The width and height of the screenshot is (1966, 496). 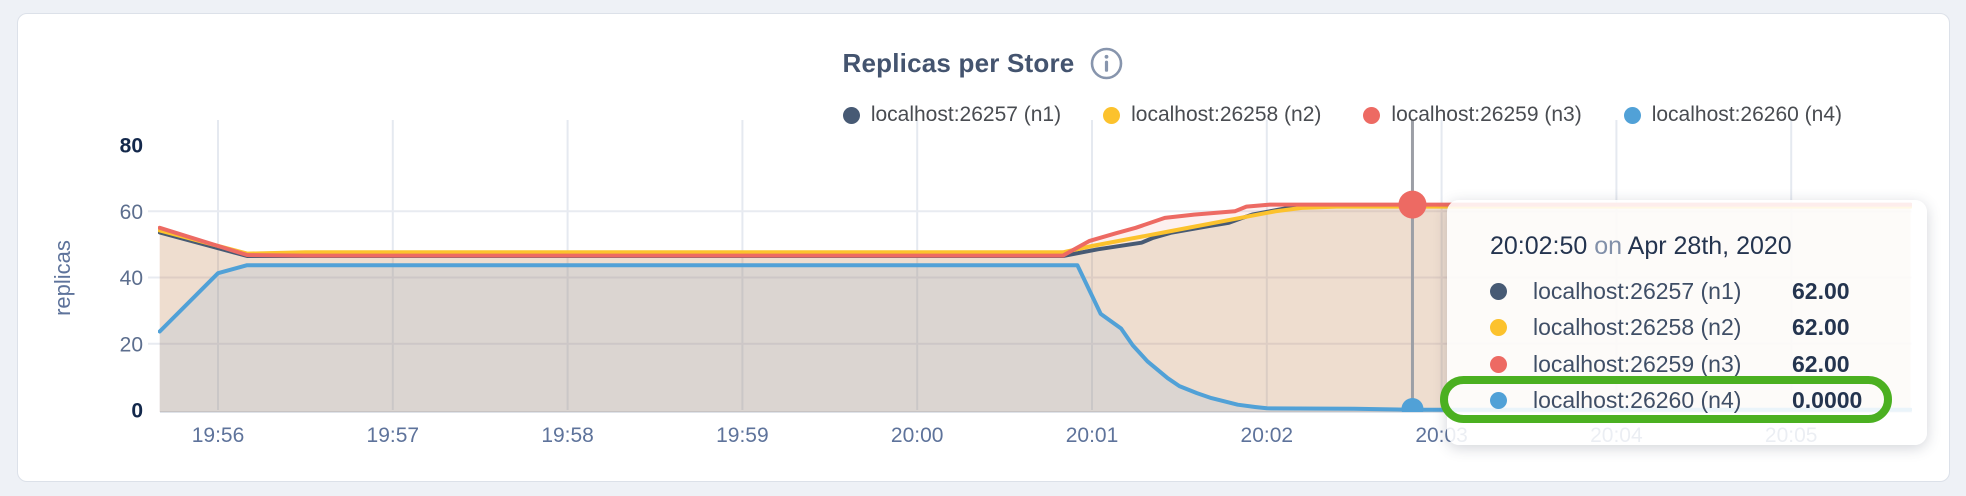 What do you see at coordinates (131, 344) in the screenshot?
I see `y-axis-label: 20` at bounding box center [131, 344].